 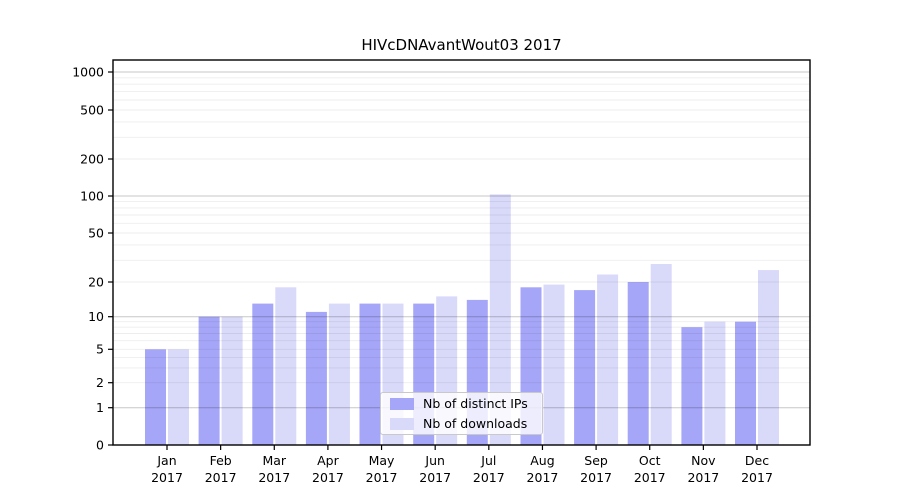 I want to click on x-tick-label-year-oct: 2017, so click(x=650, y=477).